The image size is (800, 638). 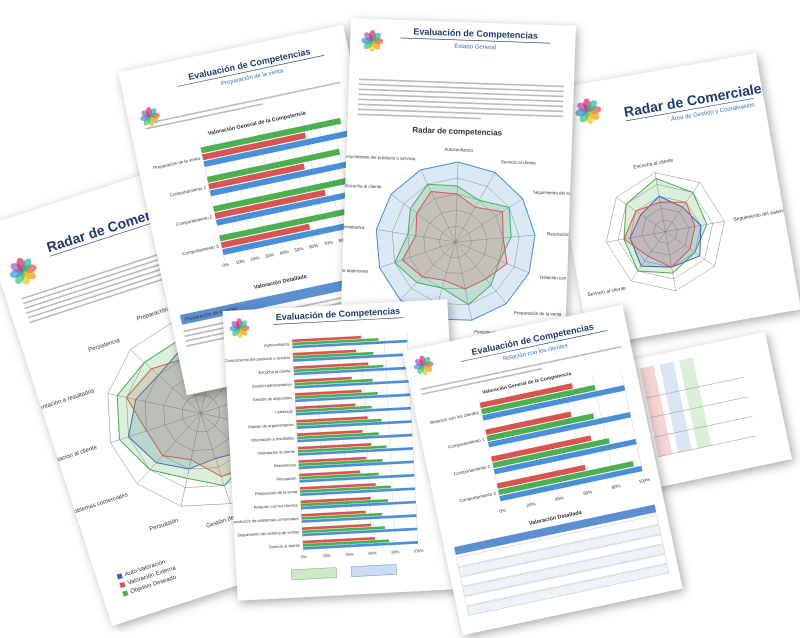 I want to click on table-lines, so click(x=701, y=416).